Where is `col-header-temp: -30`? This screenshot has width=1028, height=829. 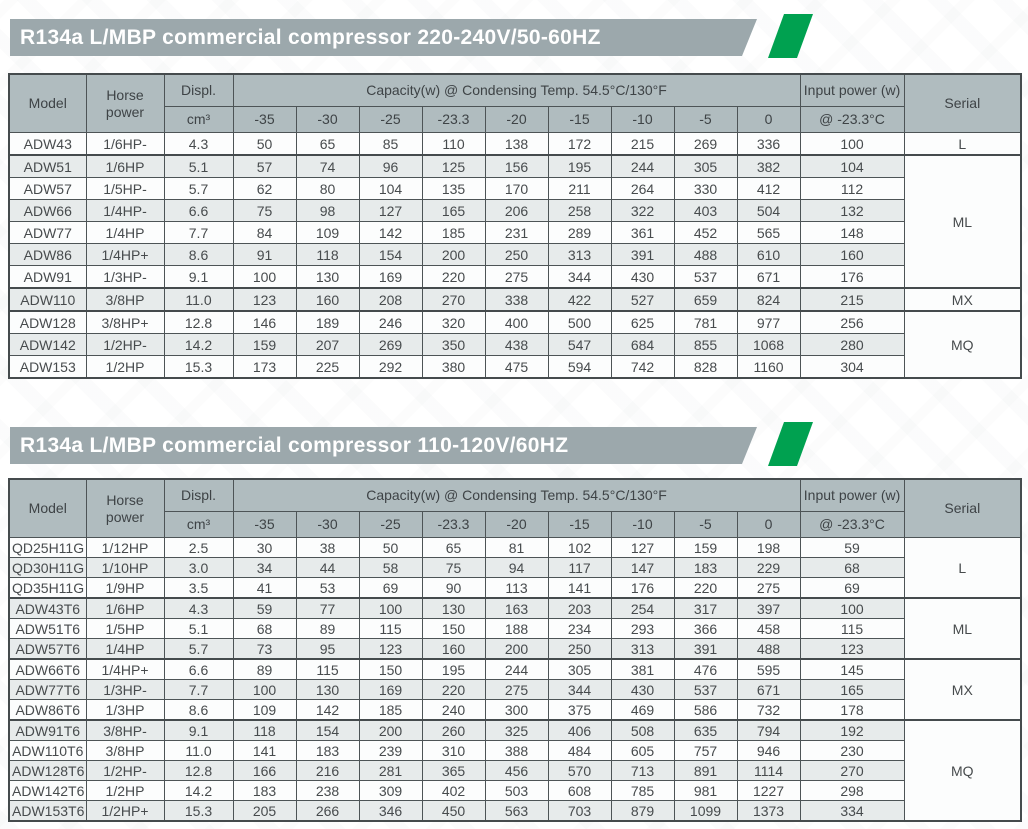
col-header-temp: -30 is located at coordinates (327, 524).